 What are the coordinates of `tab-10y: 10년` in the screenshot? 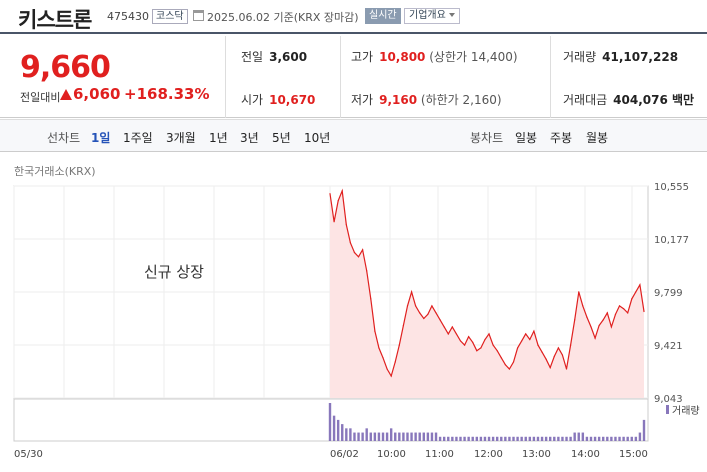 It's located at (317, 138).